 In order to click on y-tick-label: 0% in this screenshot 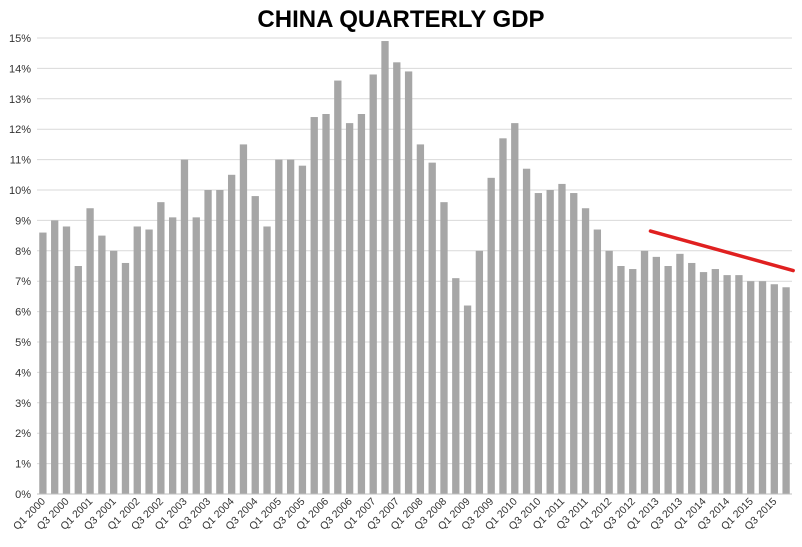, I will do `click(23, 495)`.